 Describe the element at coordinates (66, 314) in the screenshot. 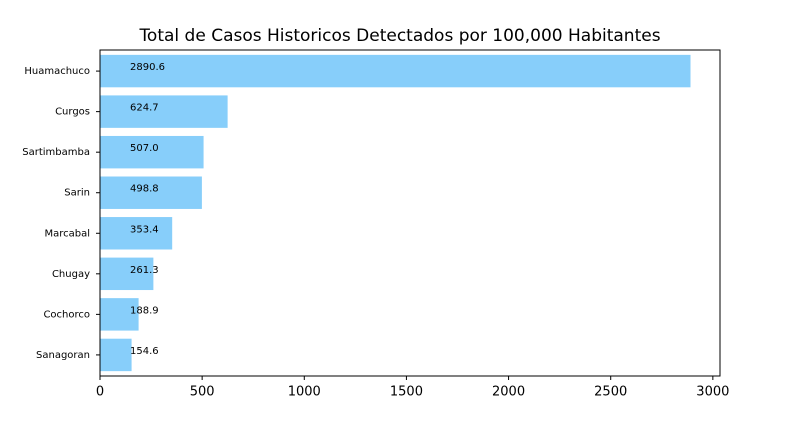

I see `y-tick-label: Cochorco` at that location.